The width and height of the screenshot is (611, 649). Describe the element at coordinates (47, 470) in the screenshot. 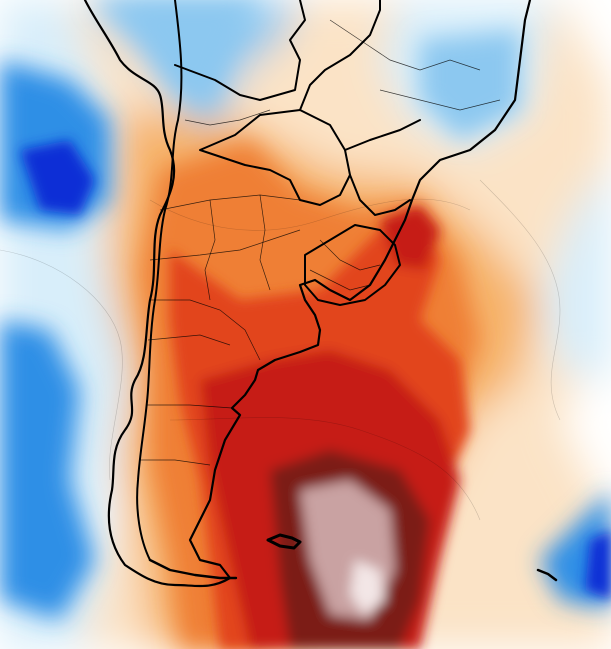

I see `cold-pacific-south` at that location.